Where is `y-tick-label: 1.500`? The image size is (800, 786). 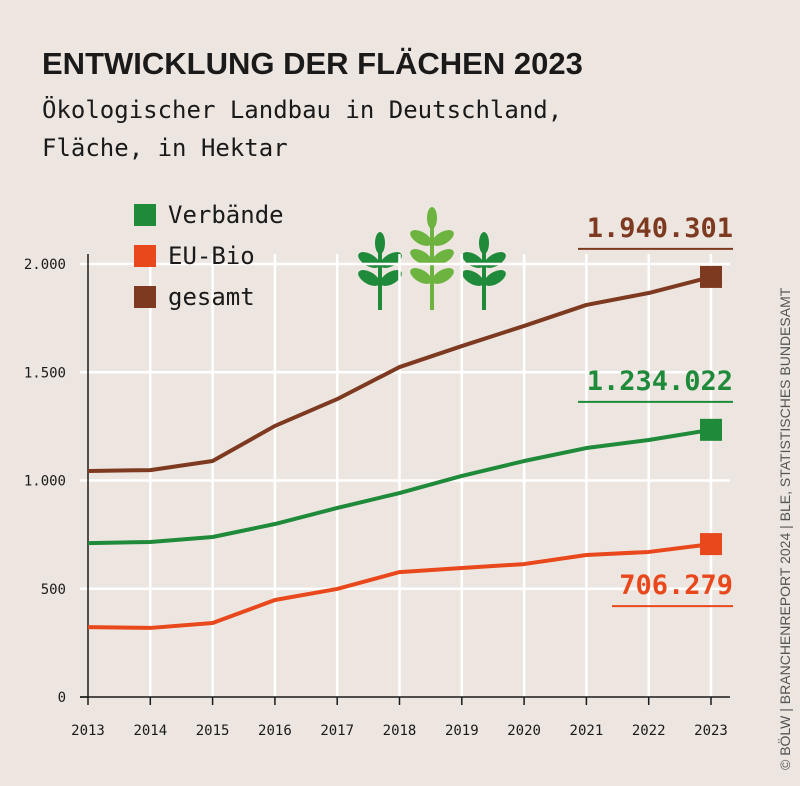 y-tick-label: 1.500 is located at coordinates (45, 373).